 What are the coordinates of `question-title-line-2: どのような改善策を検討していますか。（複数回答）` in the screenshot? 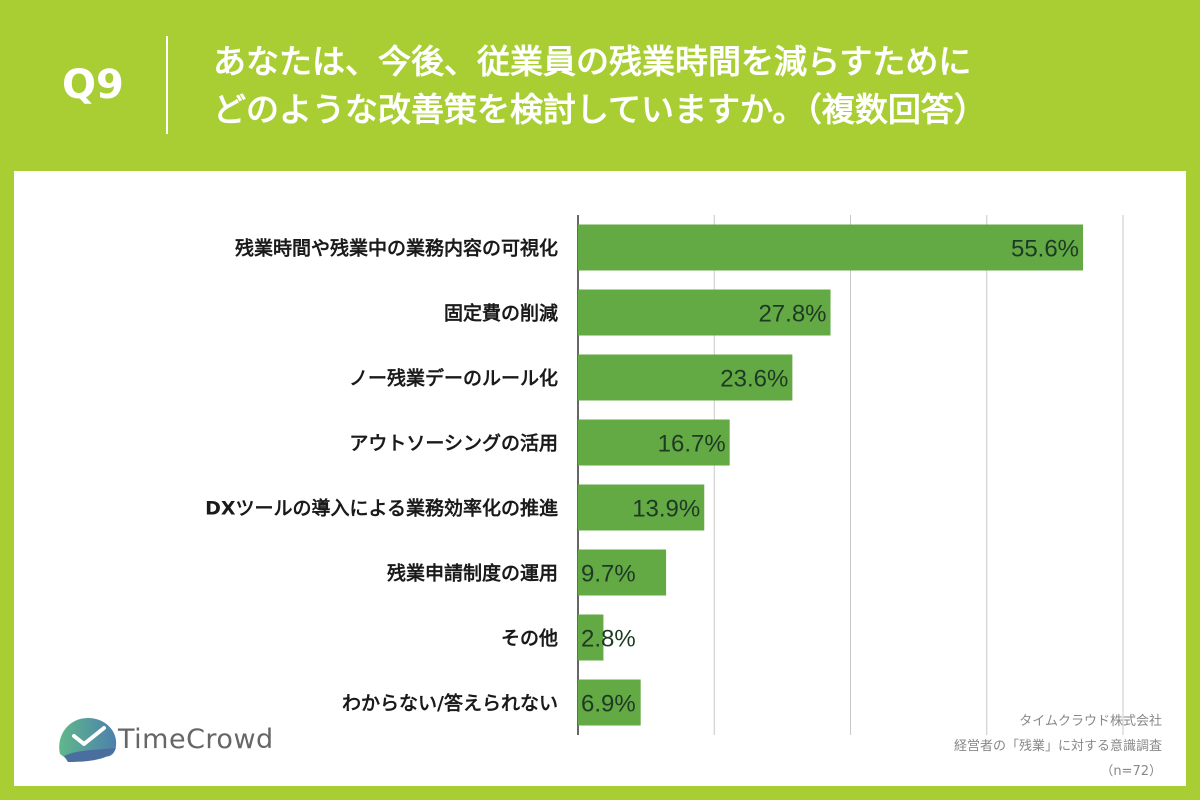 It's located at (600, 109).